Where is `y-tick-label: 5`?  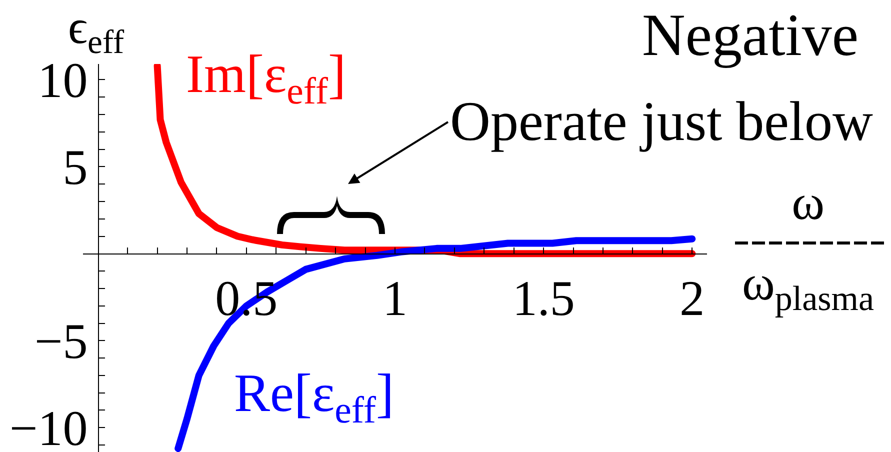
y-tick-label: 5 is located at coordinates (75, 167).